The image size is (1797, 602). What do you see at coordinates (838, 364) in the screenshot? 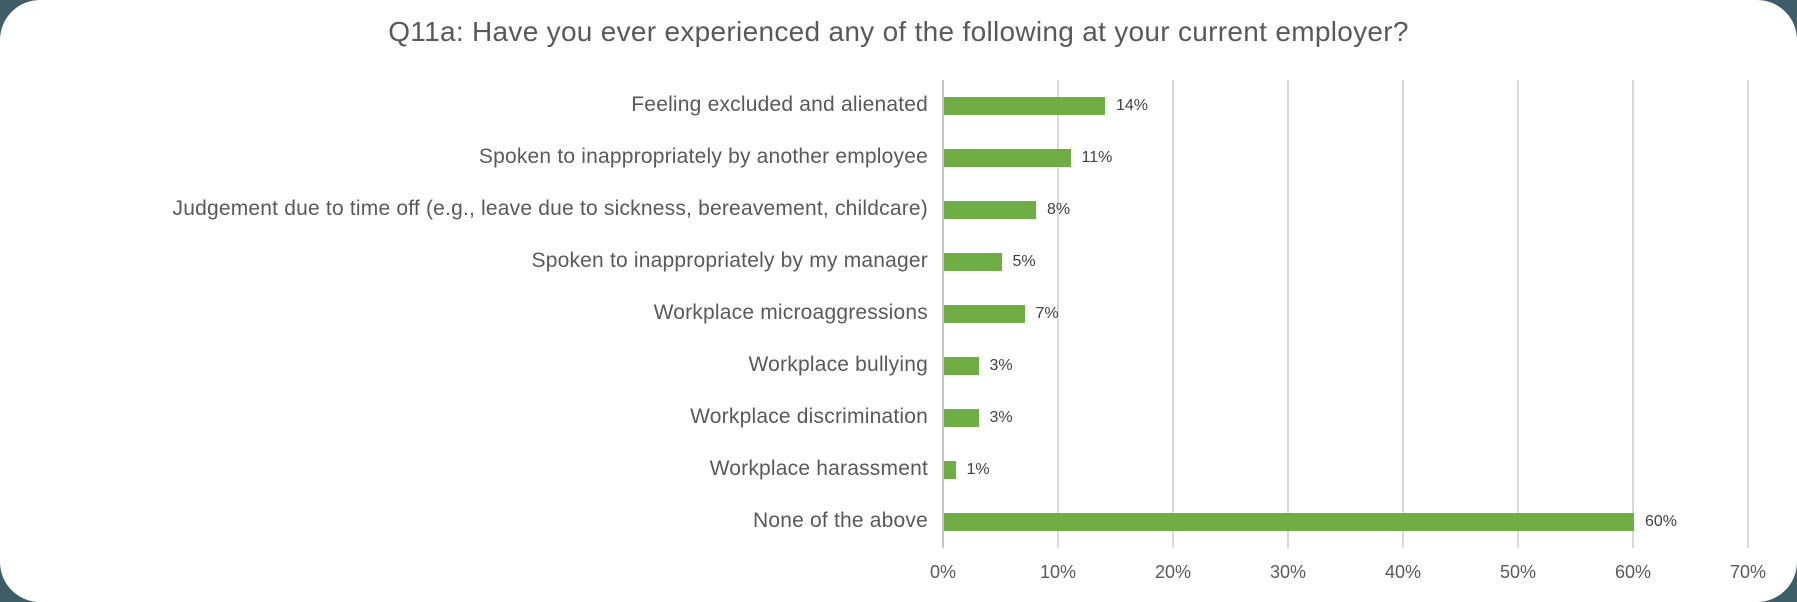
I see `category-label: Workplace bullying` at bounding box center [838, 364].